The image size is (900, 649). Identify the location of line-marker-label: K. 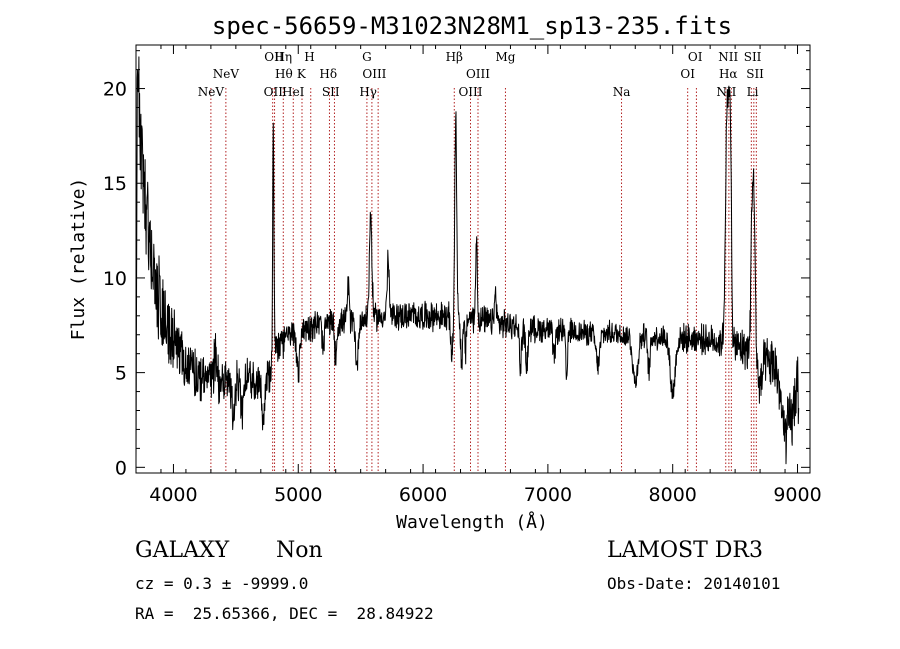
(302, 74).